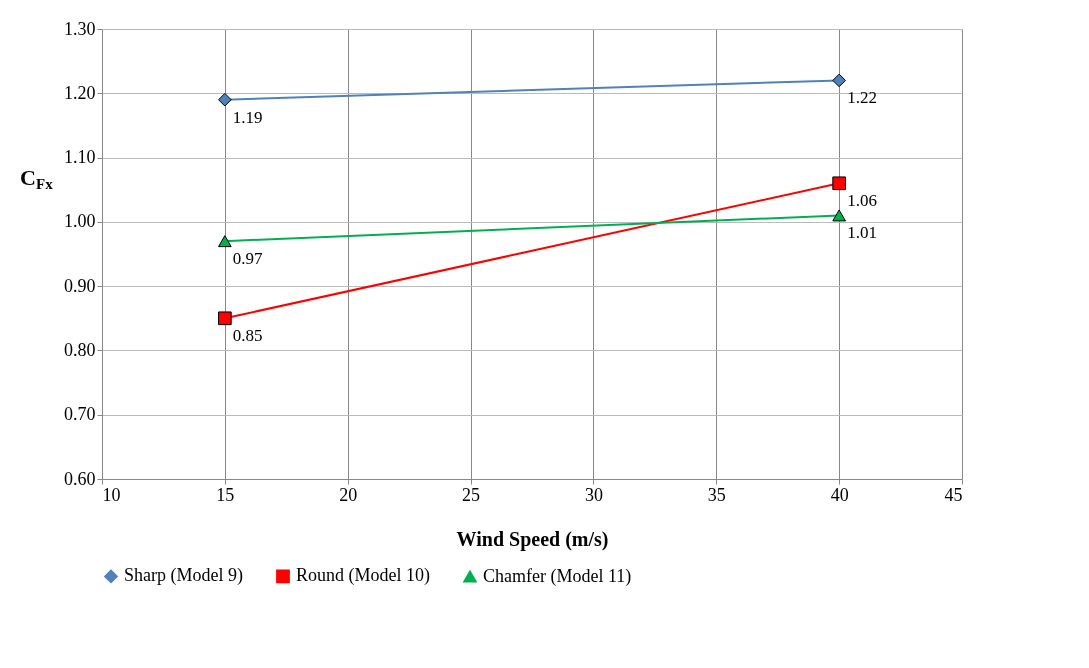  Describe the element at coordinates (80, 92) in the screenshot. I see `y-tick-label: 1.20` at that location.